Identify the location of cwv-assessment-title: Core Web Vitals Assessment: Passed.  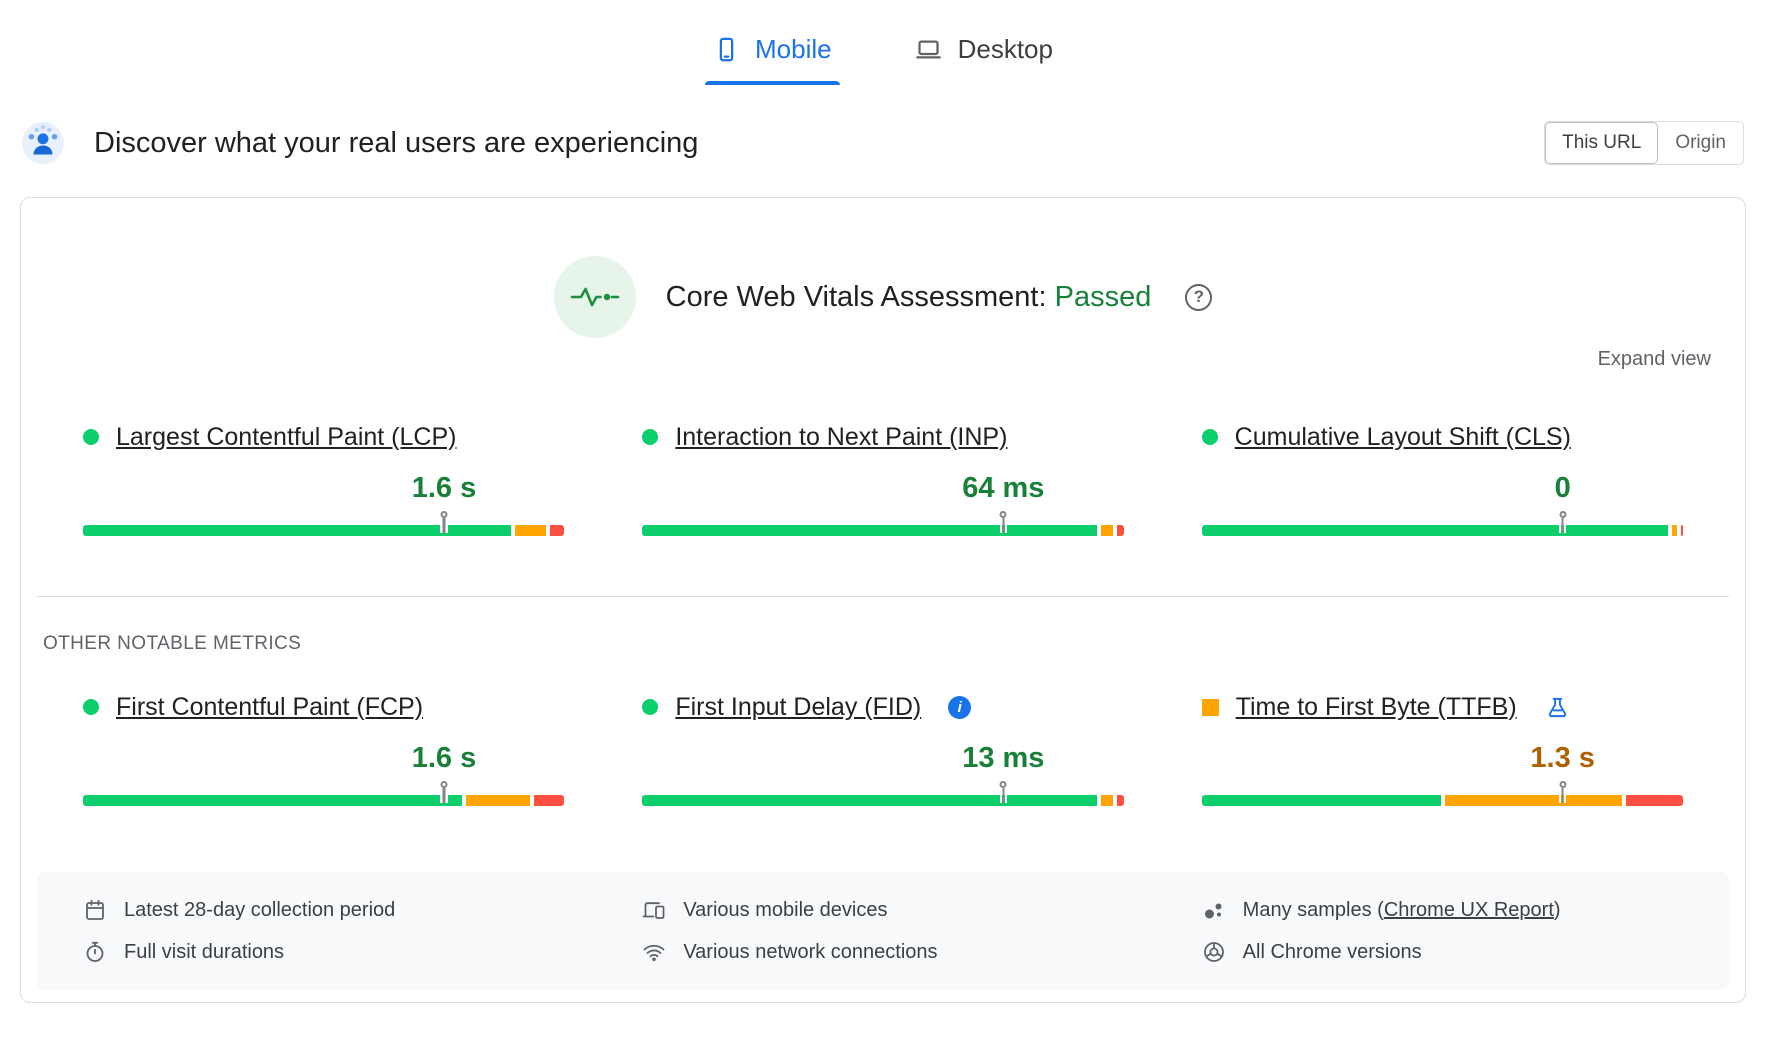
(909, 297).